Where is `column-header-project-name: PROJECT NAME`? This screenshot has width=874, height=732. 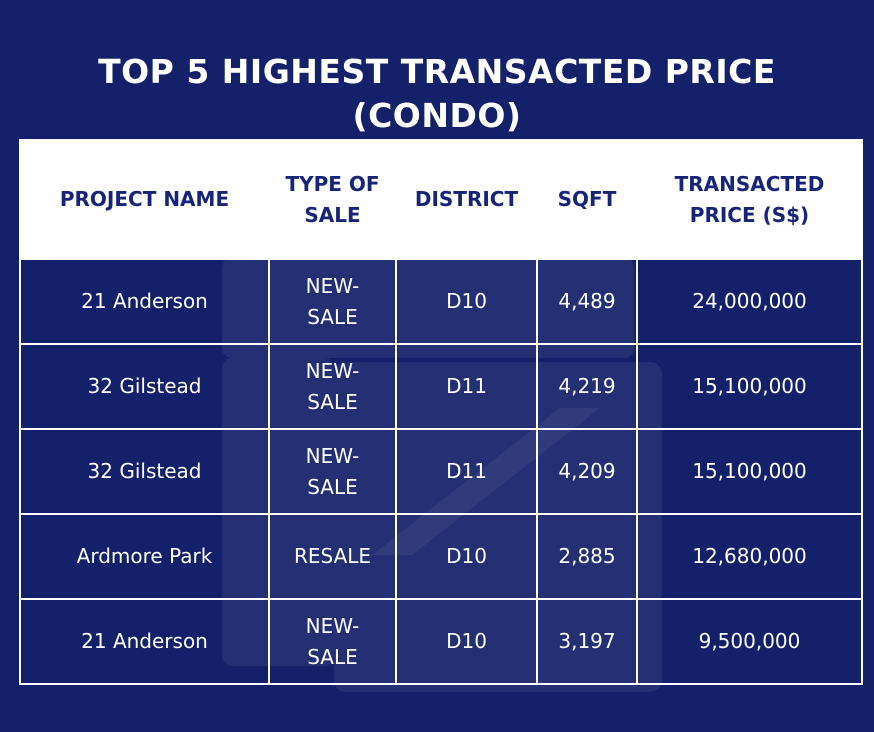
column-header-project-name: PROJECT NAME is located at coordinates (144, 199).